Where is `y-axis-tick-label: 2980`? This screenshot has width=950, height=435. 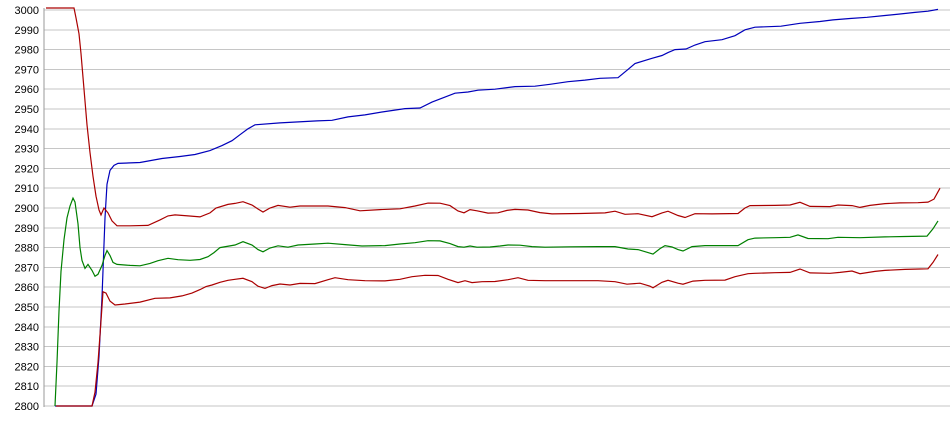
y-axis-tick-label: 2980 is located at coordinates (27, 51).